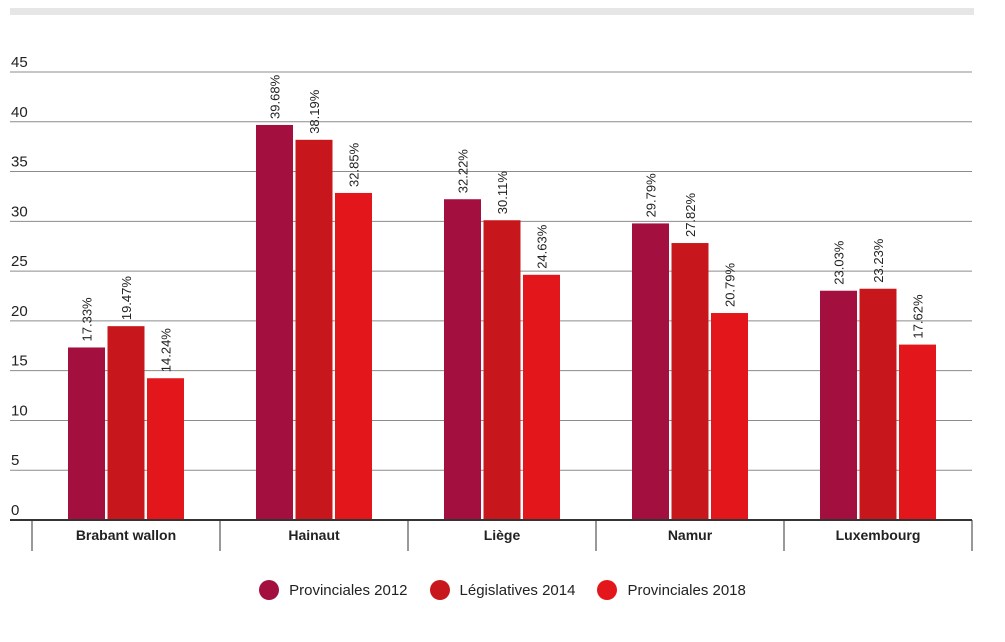 This screenshot has height=642, width=1005. Describe the element at coordinates (542, 246) in the screenshot. I see `data-label: 24.63%` at that location.